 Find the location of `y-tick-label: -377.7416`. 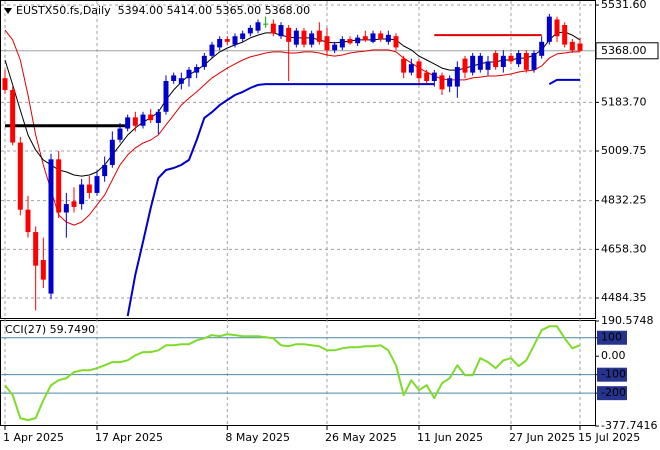

y-tick-label: -377.7416 is located at coordinates (629, 425).